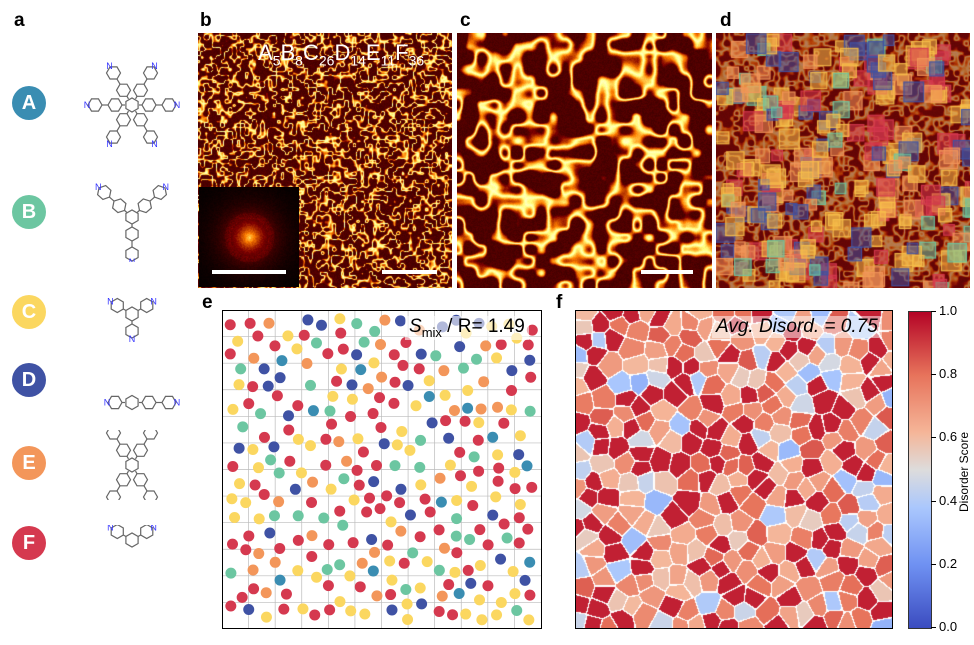 The image size is (974, 645). What do you see at coordinates (431, 332) in the screenshot?
I see `smix-subscript: mix` at bounding box center [431, 332].